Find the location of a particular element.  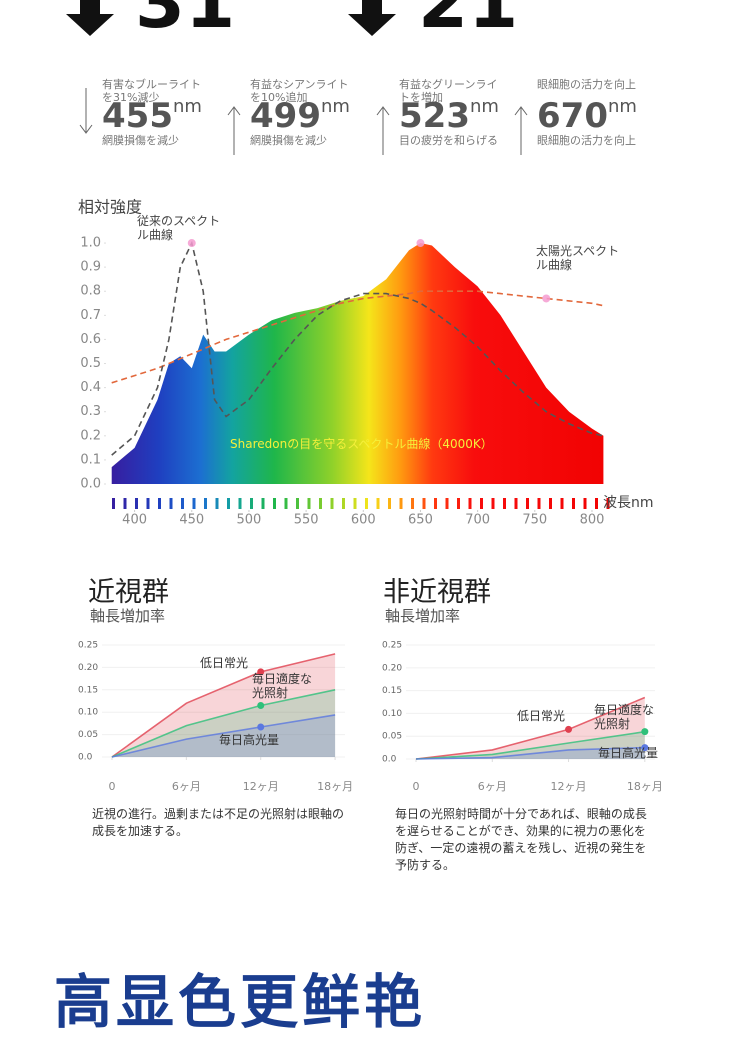

x-tick-label: 400 is located at coordinates (134, 520).